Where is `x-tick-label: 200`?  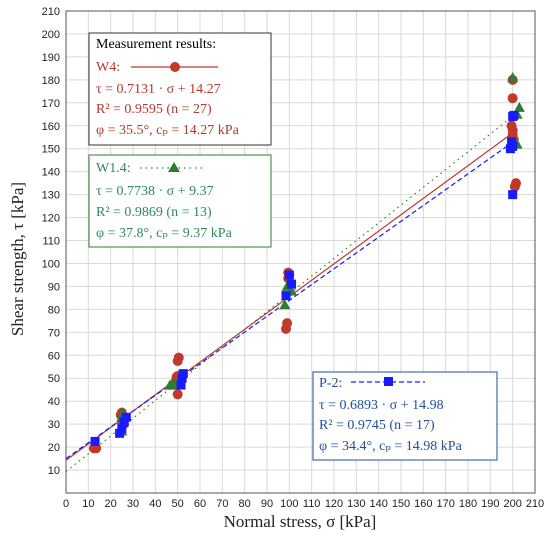 x-tick-label: 200 is located at coordinates (512, 504).